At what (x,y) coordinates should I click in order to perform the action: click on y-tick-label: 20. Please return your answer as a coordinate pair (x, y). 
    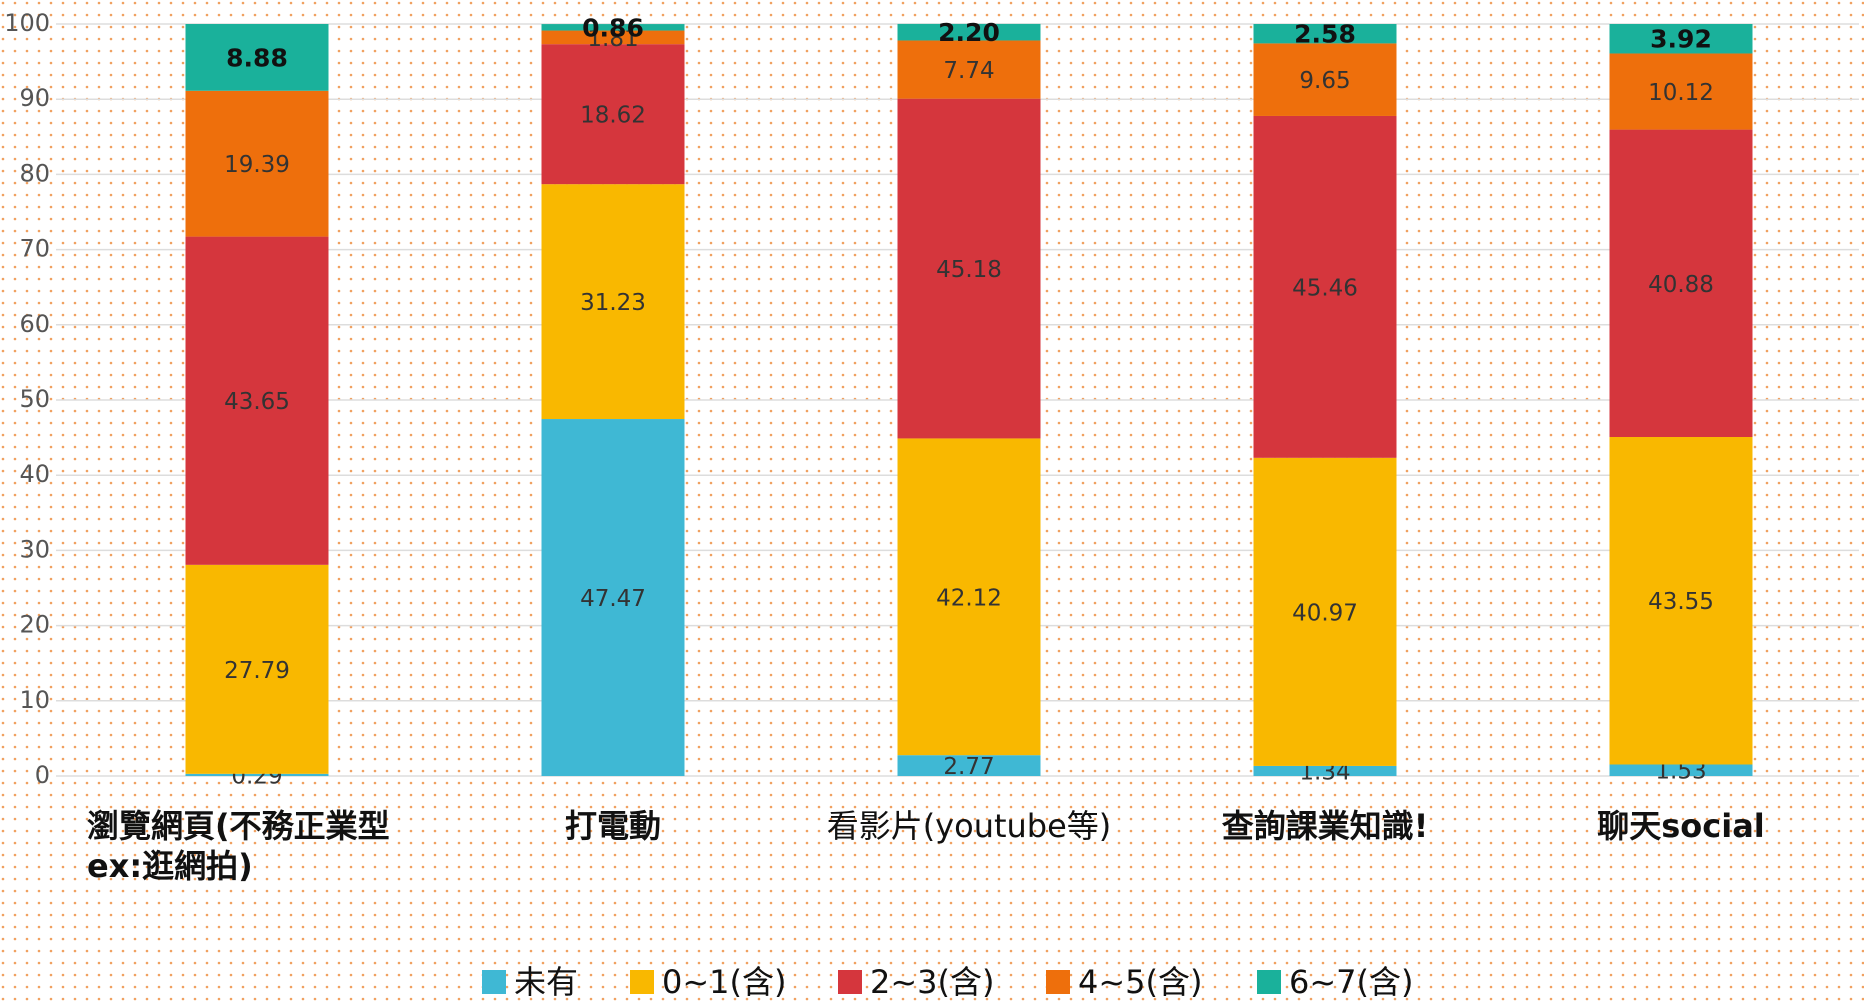
    Looking at the image, I should click on (34, 625).